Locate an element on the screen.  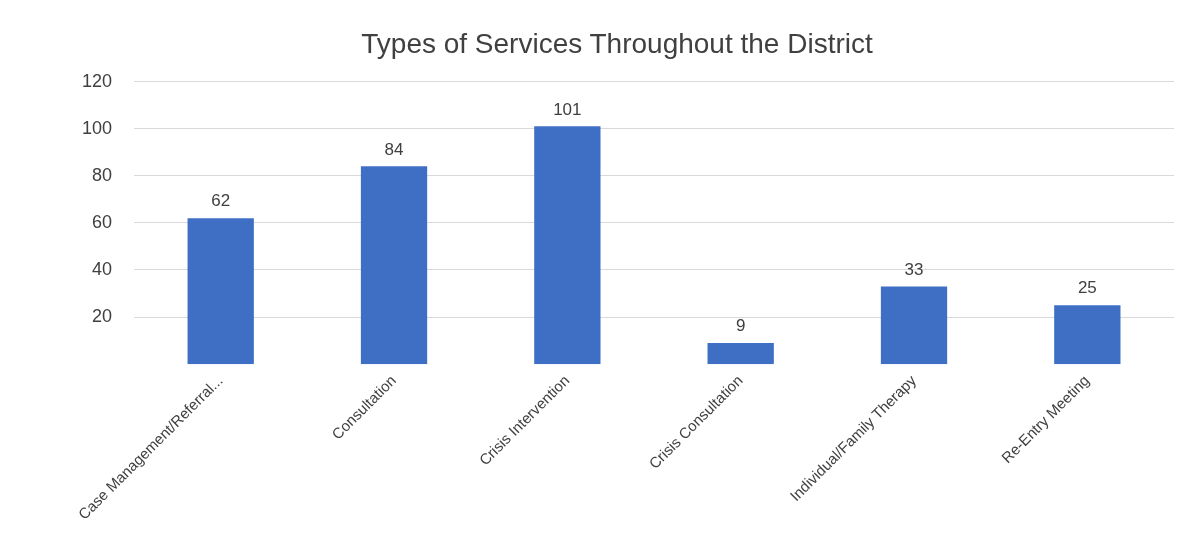
chart-title: Types of Services Throughout the District is located at coordinates (617, 43).